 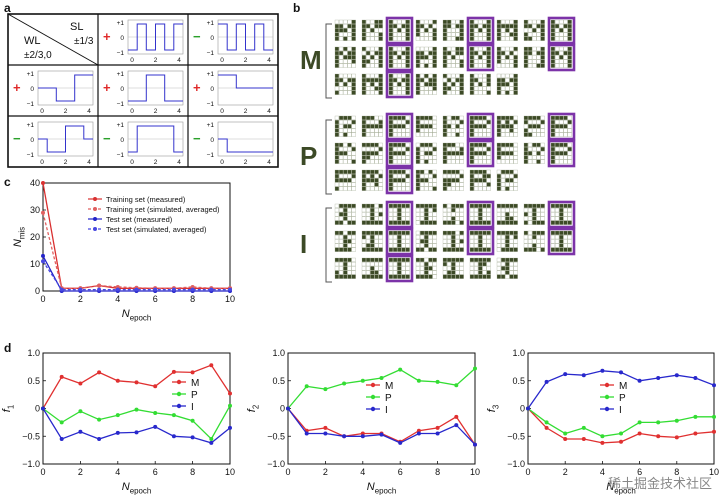 I want to click on chart-d2-series-p, so click(x=381, y=388).